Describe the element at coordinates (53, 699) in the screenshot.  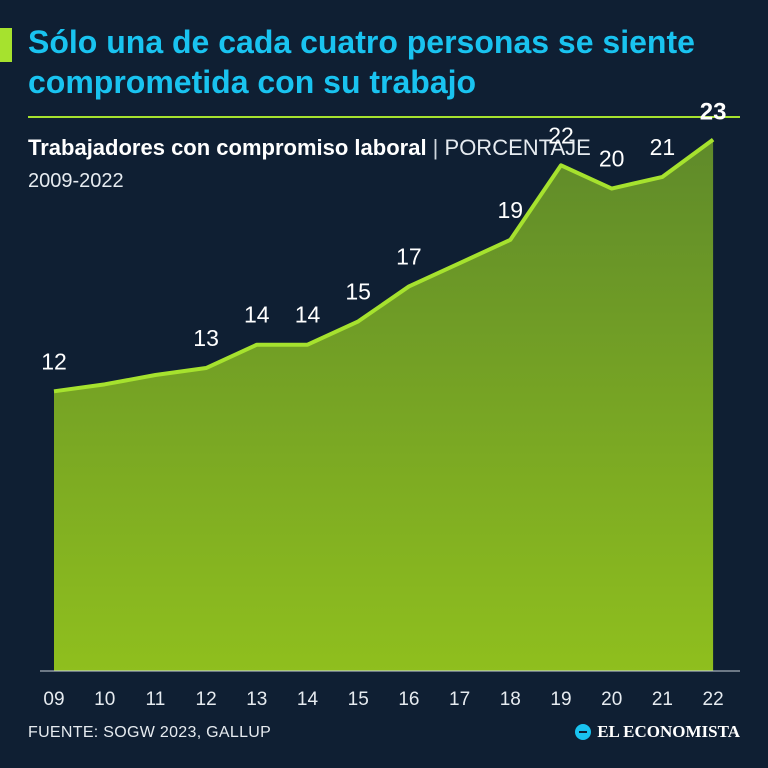
I see `x-tick-label: 09` at that location.